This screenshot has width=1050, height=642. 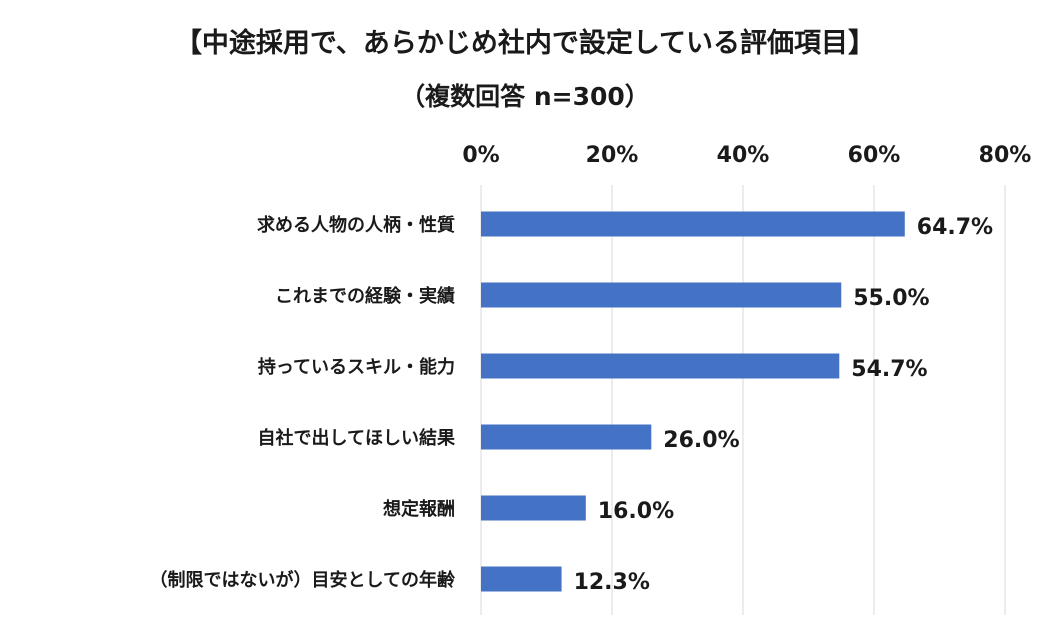 What do you see at coordinates (891, 298) in the screenshot?
I see `data-label: 55.0%` at bounding box center [891, 298].